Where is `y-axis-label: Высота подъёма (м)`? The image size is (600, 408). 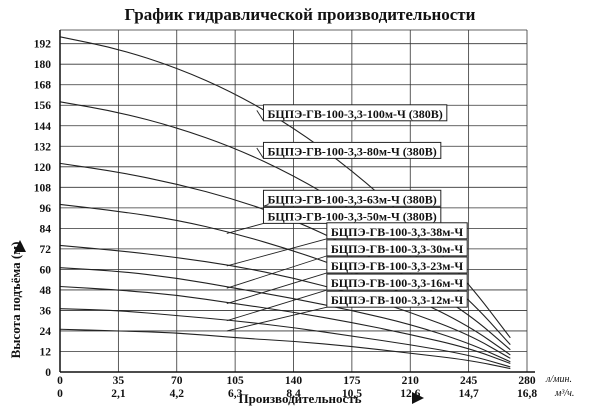
y-axis-label: Высота подъёма (м) is located at coordinates (15, 300).